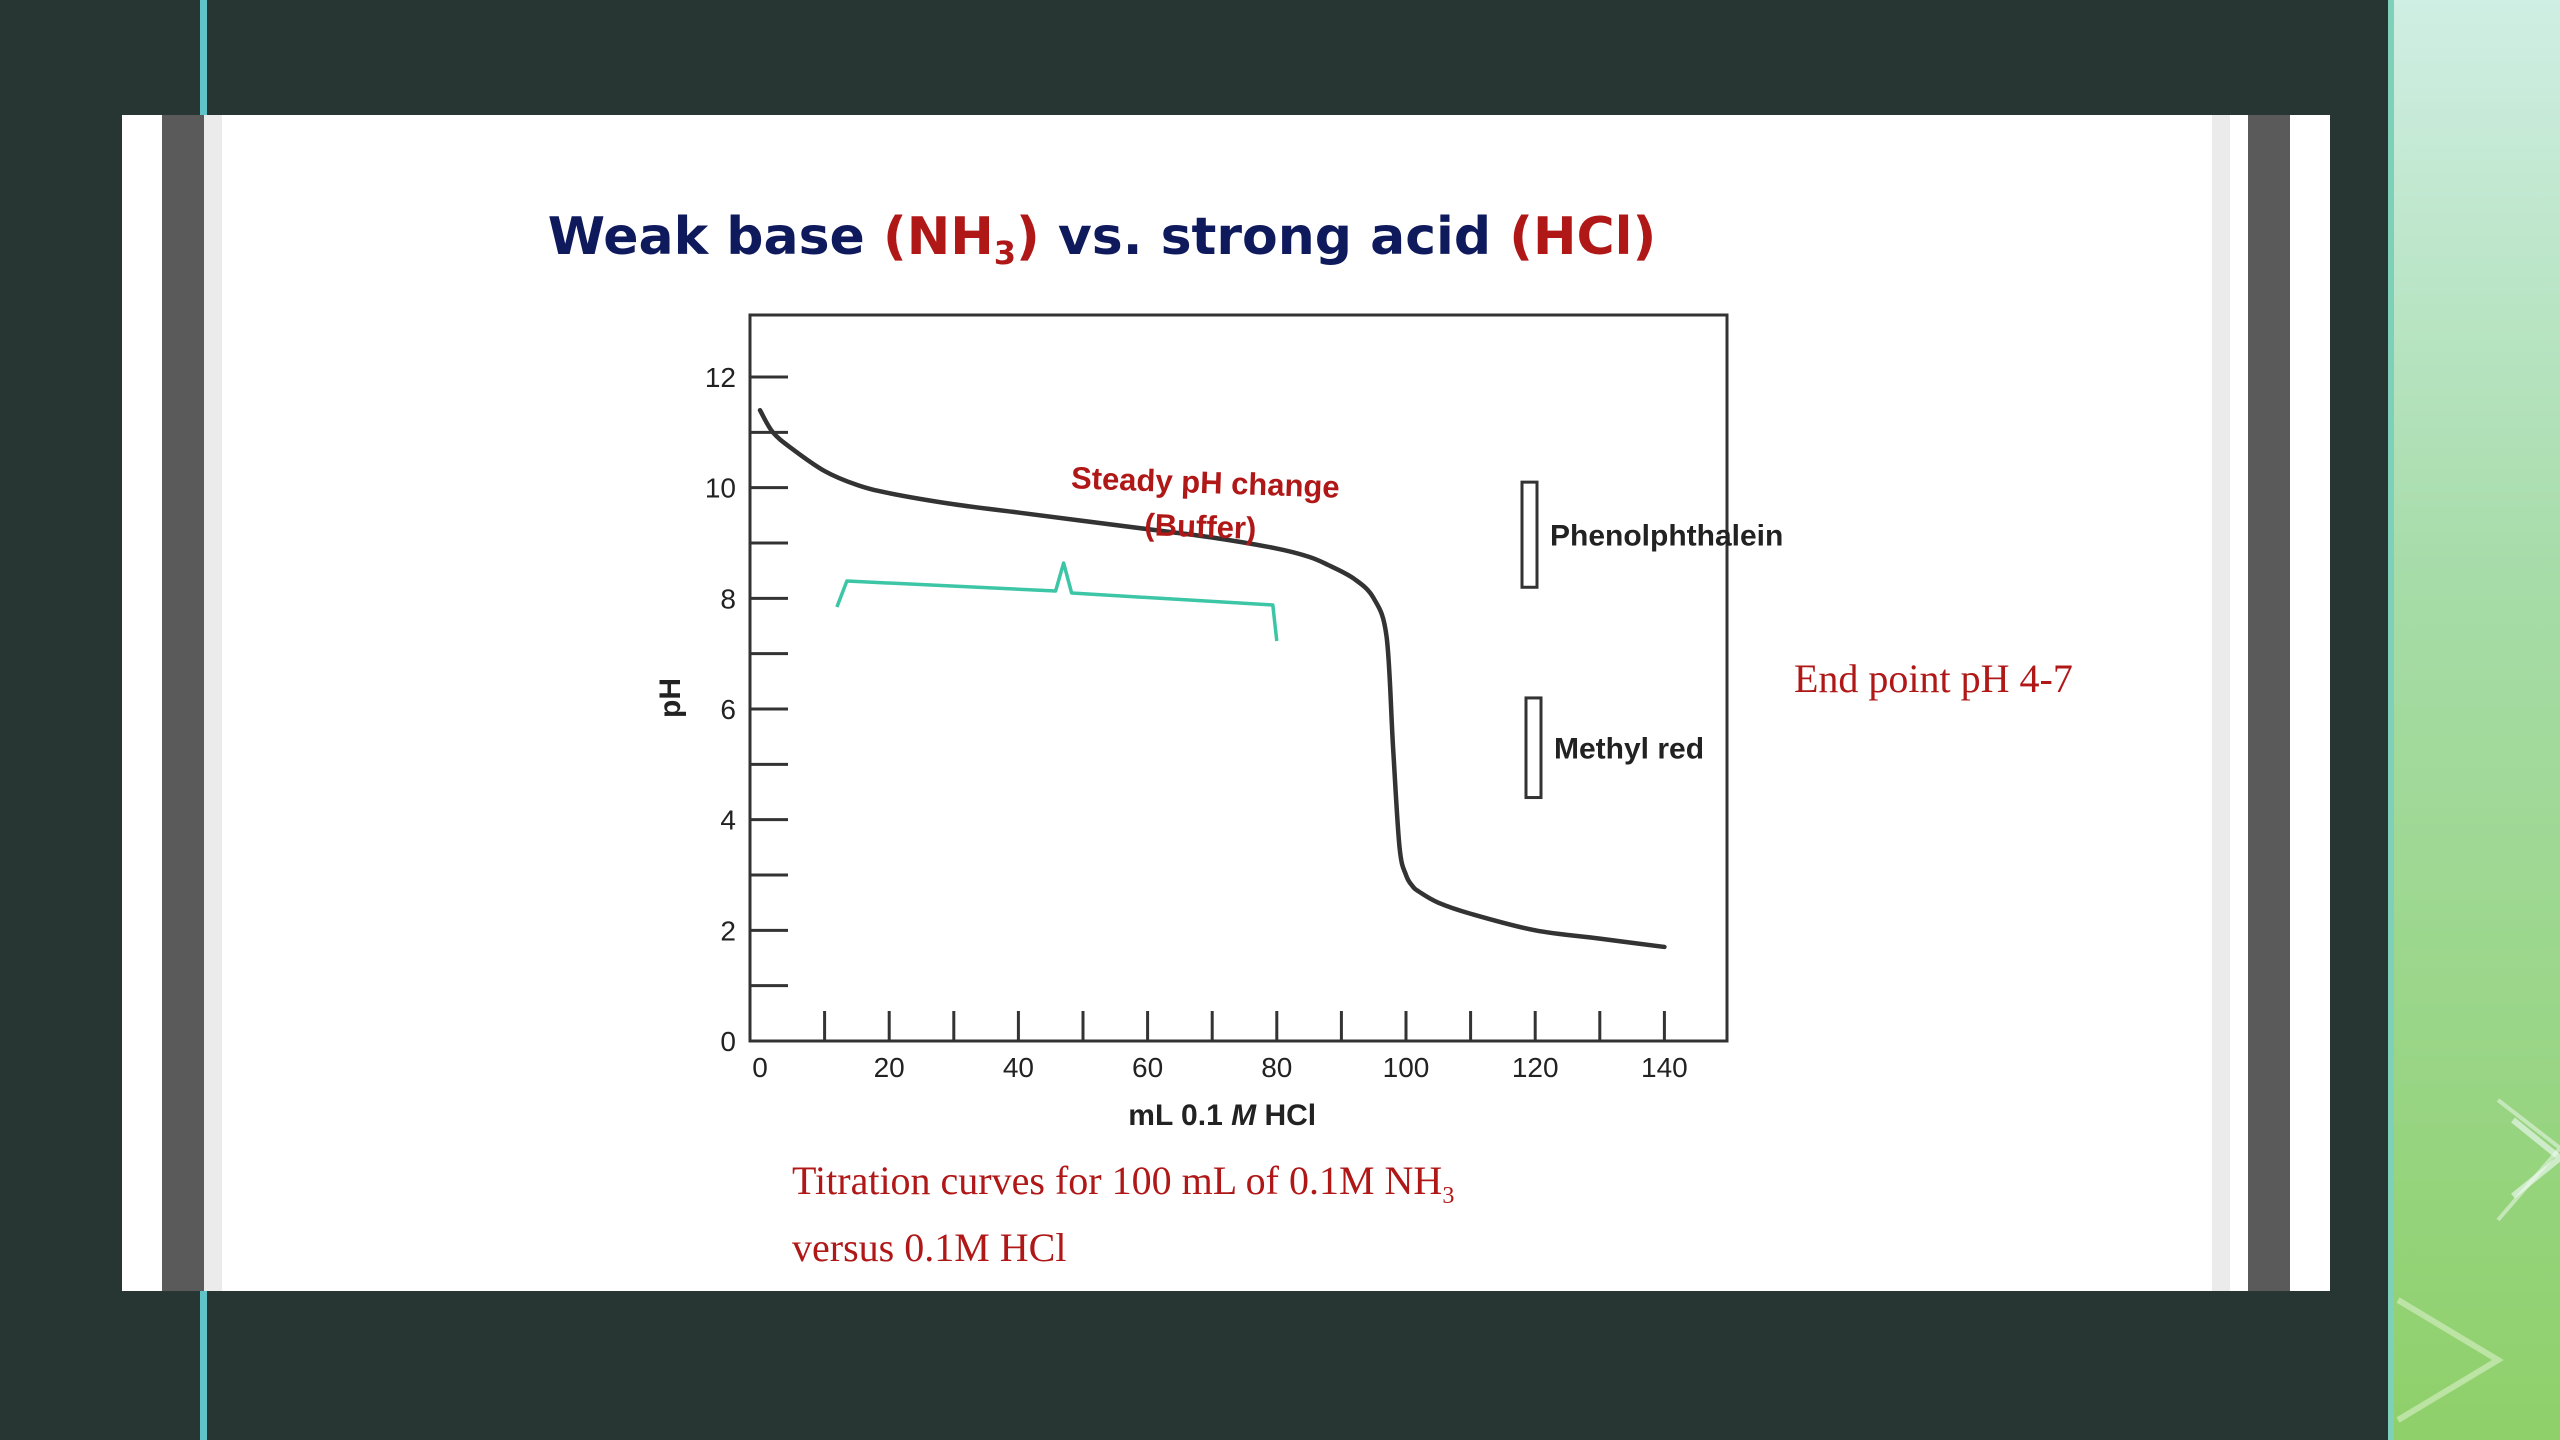 This screenshot has width=2560, height=1440. Describe the element at coordinates (1666, 536) in the screenshot. I see `indicator-label: Phenolphthalein` at that location.